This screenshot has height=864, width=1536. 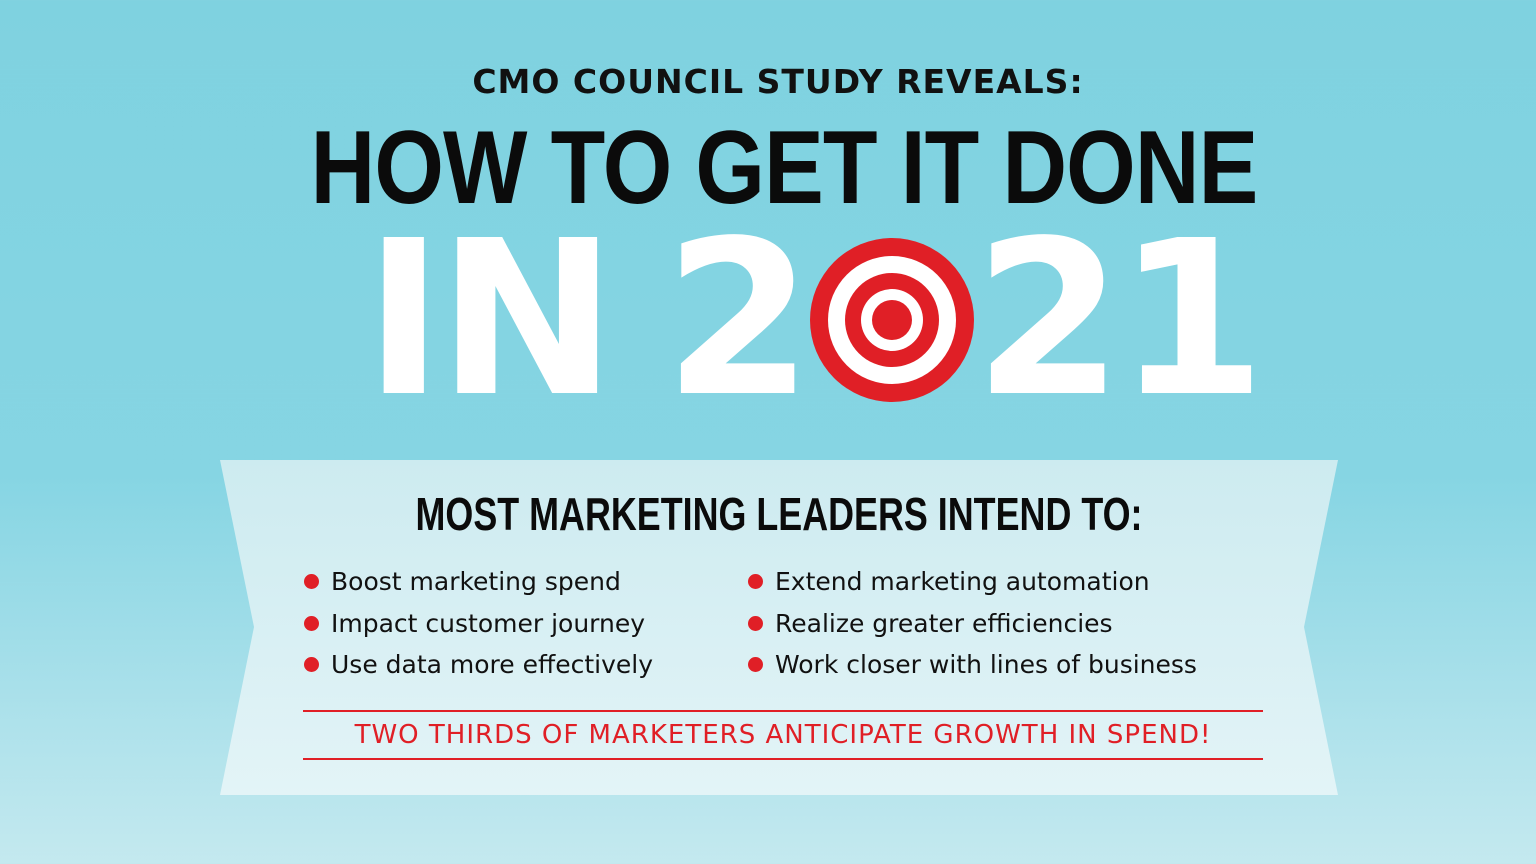 I want to click on list-item-label: Boost marketing spend, so click(x=476, y=581).